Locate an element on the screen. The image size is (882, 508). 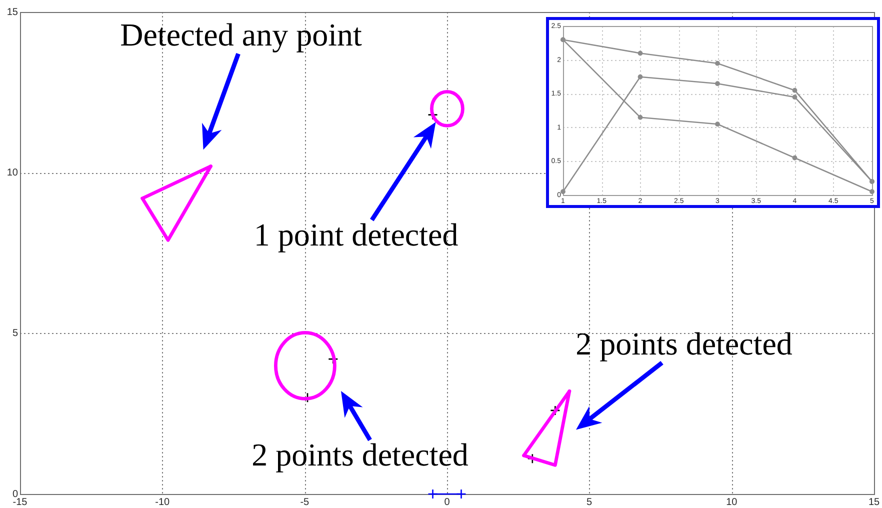
x-tick-label: 0 is located at coordinates (447, 502).